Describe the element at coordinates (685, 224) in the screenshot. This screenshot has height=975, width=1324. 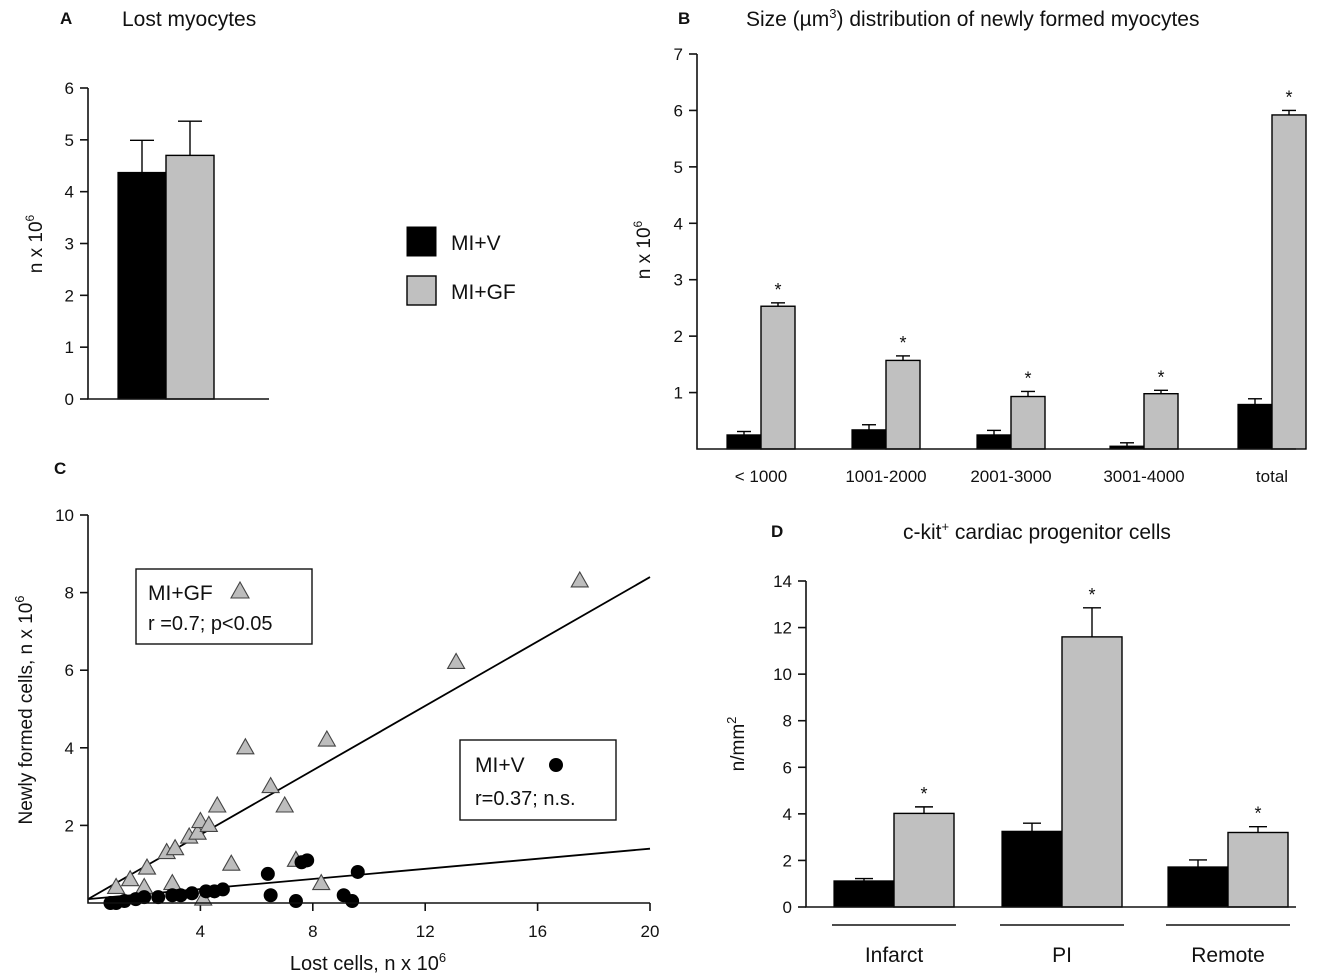
I see `panel-b-y-ticks: 1 2 3 4 5 6 7` at that location.